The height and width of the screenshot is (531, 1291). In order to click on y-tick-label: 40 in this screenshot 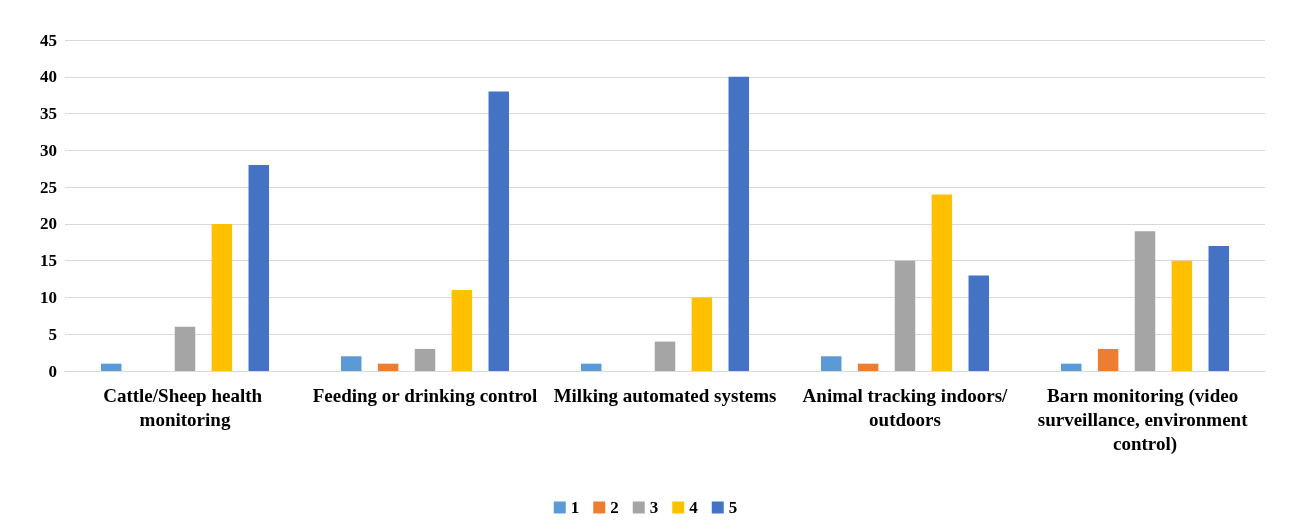, I will do `click(48, 77)`.